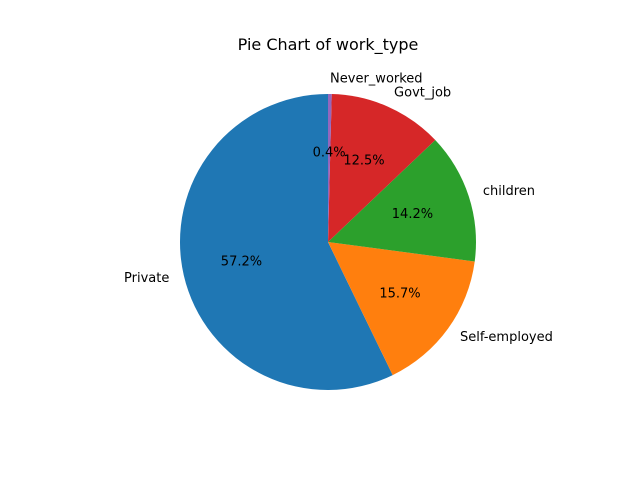  Describe the element at coordinates (509, 191) in the screenshot. I see `slice-label-children: children` at that location.